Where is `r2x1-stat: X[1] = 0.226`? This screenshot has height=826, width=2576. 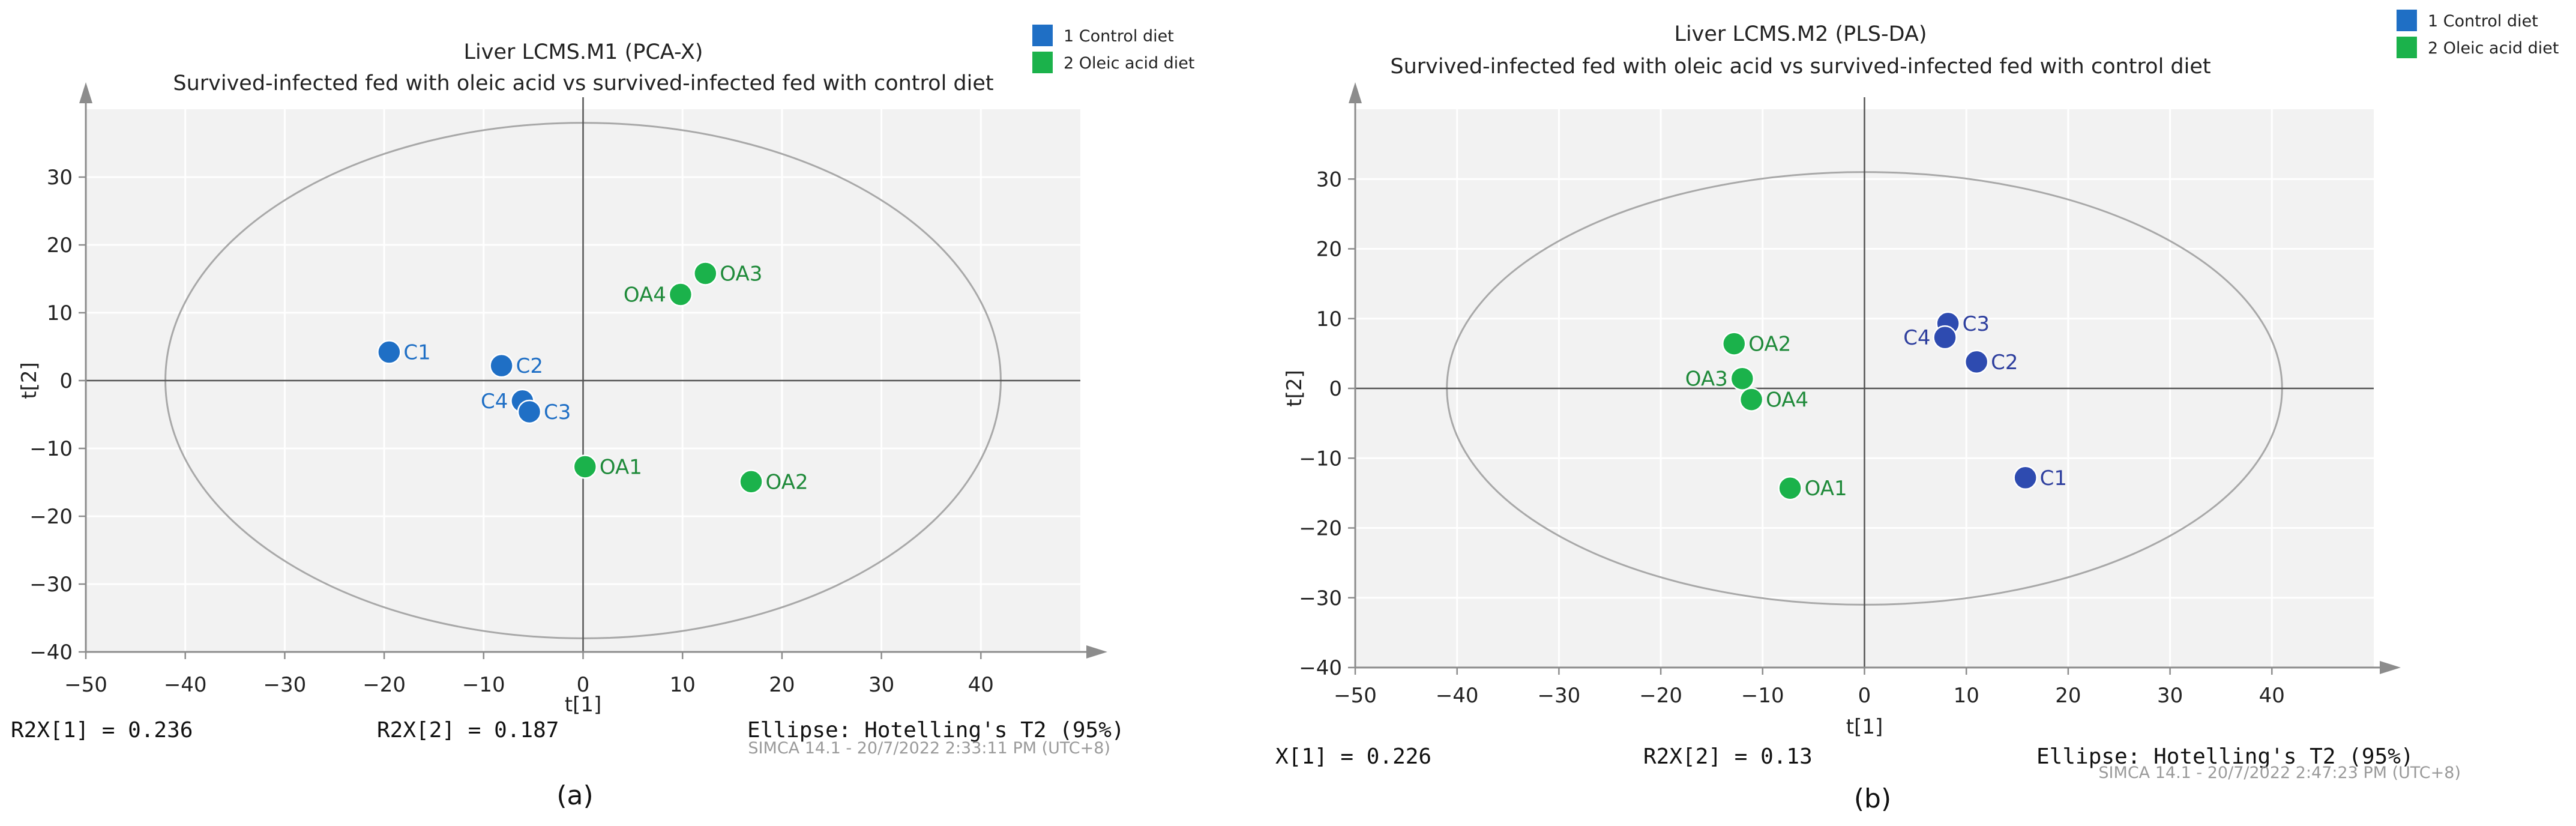 r2x1-stat: X[1] = 0.226 is located at coordinates (1353, 756).